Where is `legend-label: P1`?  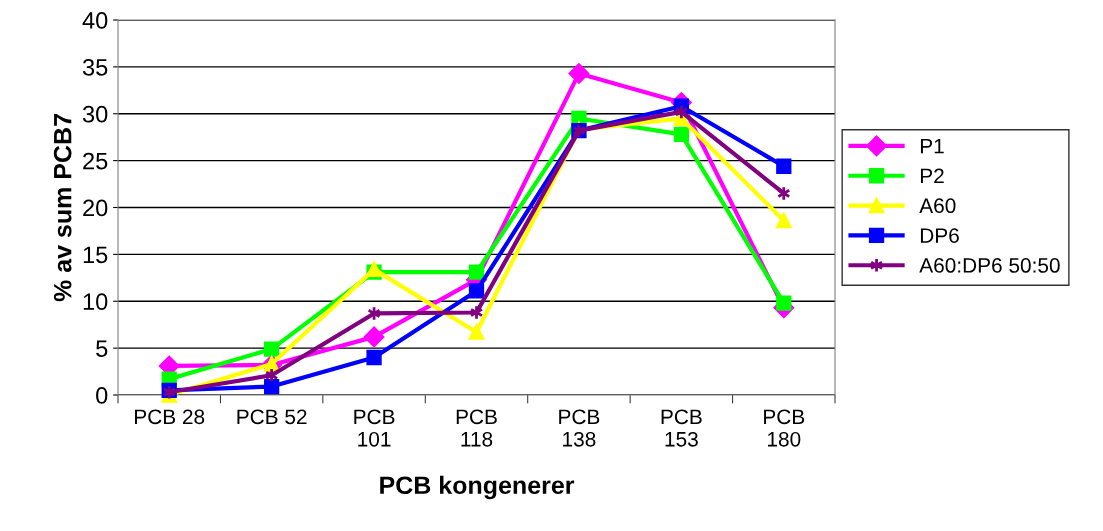
legend-label: P1 is located at coordinates (932, 146).